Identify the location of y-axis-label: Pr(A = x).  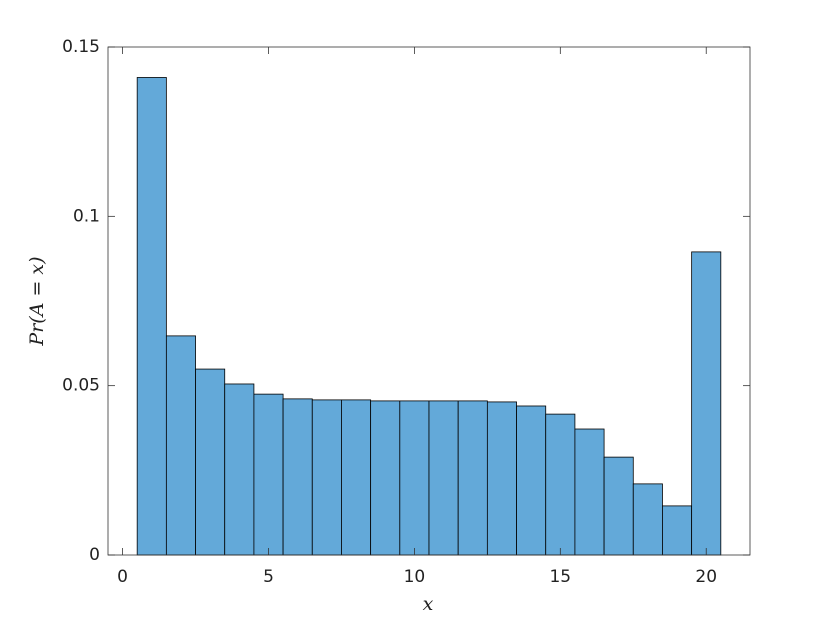
(37, 301).